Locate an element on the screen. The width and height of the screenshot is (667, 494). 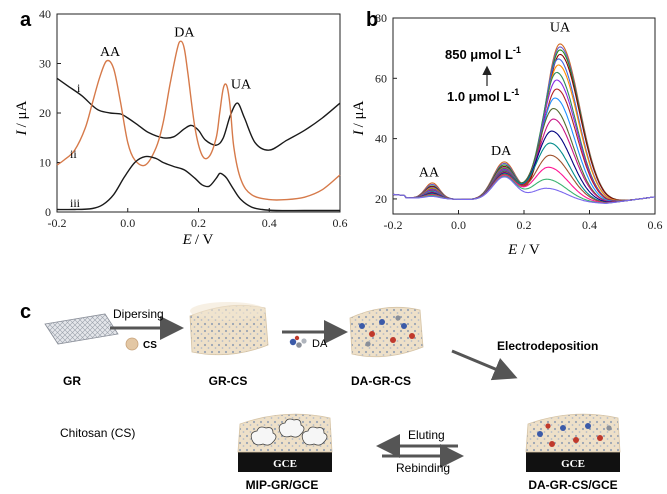
panel-a-y-ticks: 0 10 20 30 40 is located at coordinates (50, 113).